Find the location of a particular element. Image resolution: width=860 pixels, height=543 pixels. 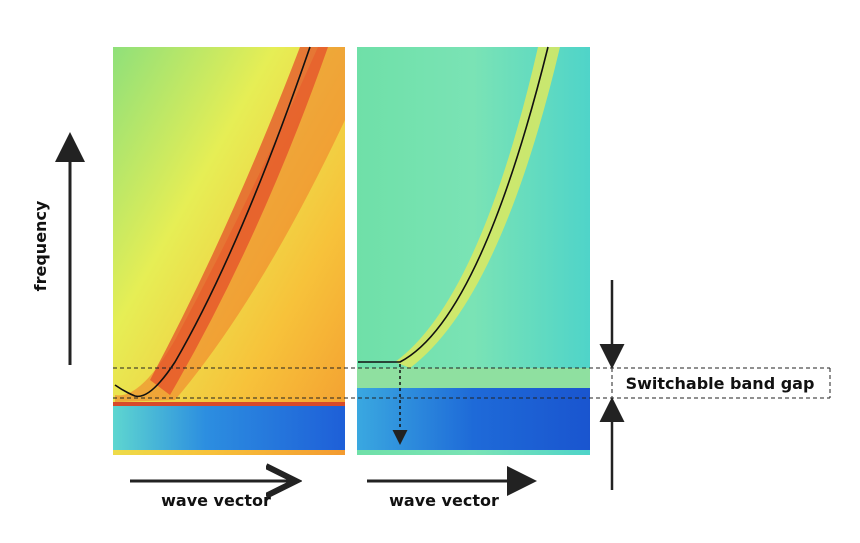

edge is located at coordinates (229, 404).